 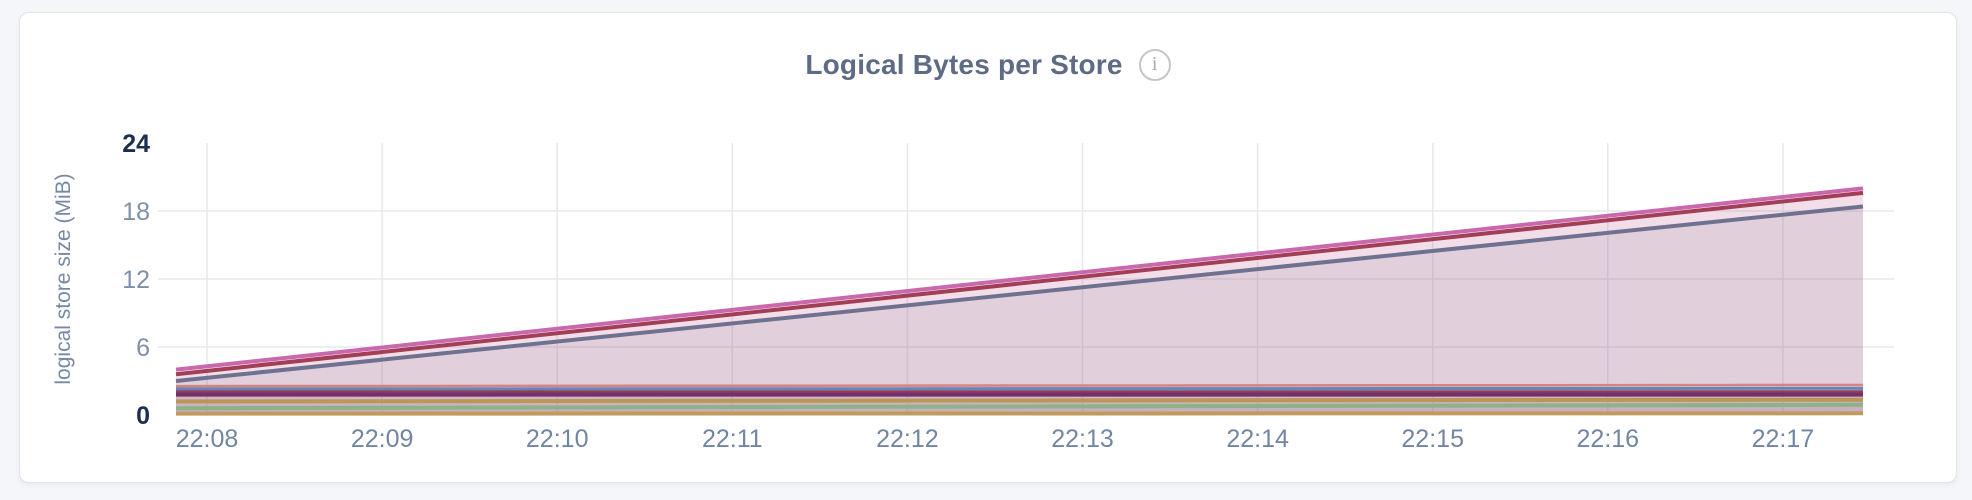 I want to click on y-tick-label: 6, so click(x=143, y=348).